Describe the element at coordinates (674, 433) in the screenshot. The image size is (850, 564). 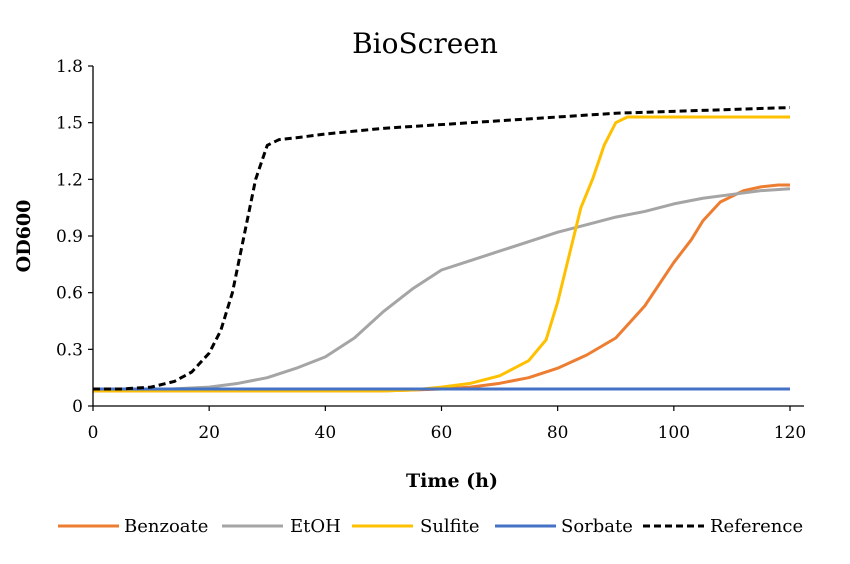
I see `x-tick-label: 100` at that location.